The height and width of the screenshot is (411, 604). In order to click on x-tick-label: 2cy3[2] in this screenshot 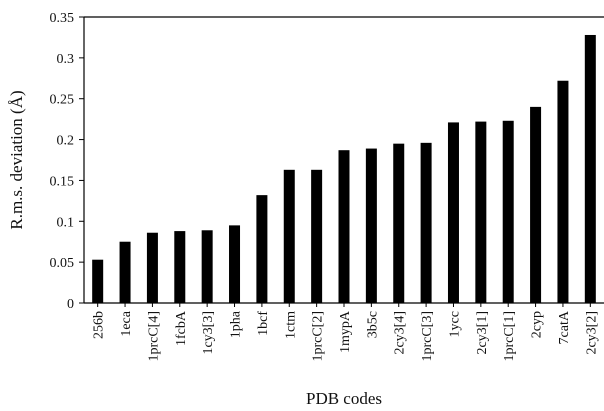, I will do `click(591, 333)`.